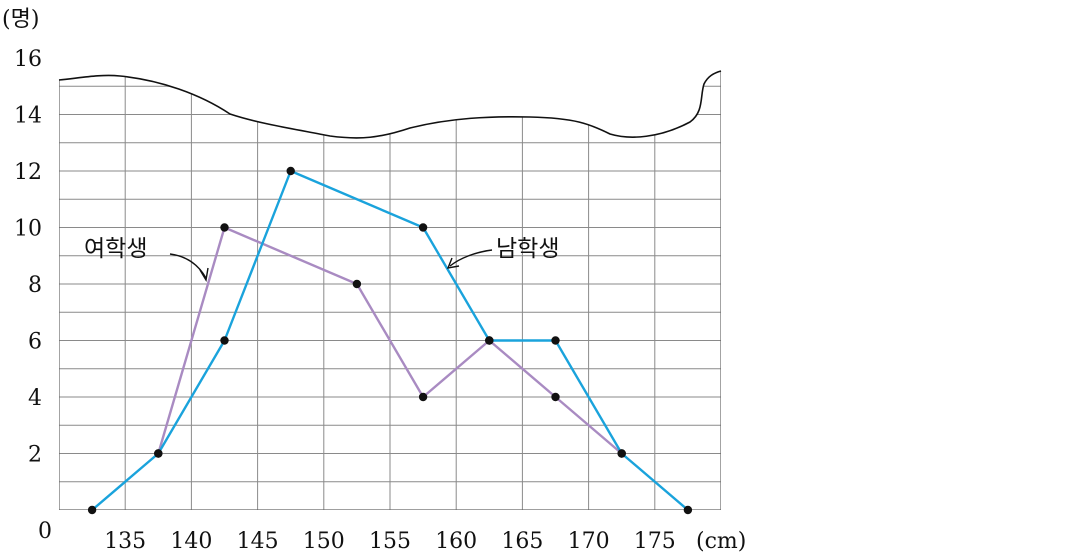  Describe the element at coordinates (28, 59) in the screenshot. I see `y-tick-label: 16` at that location.